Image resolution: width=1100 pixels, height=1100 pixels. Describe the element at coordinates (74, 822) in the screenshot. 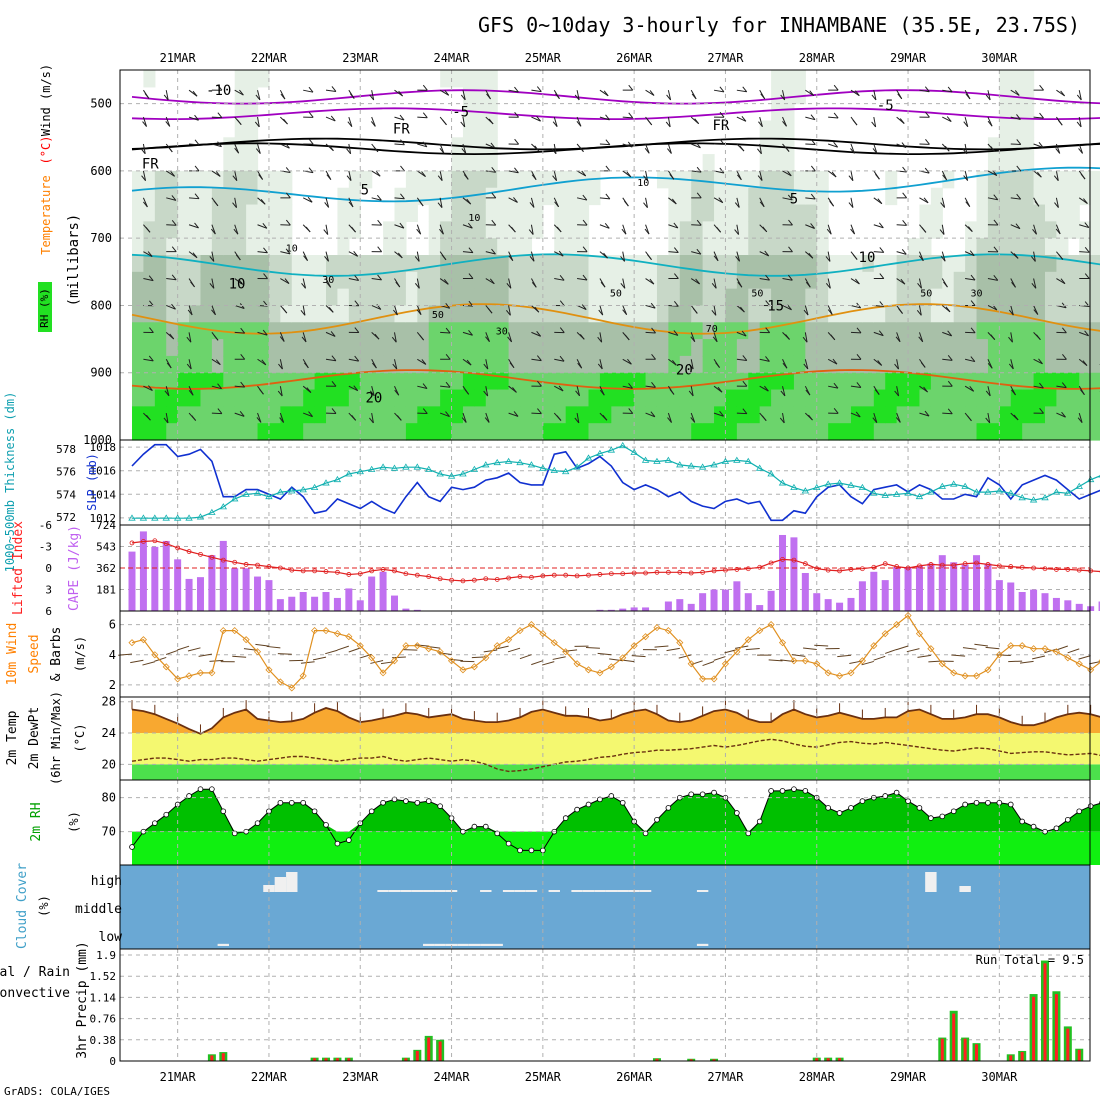

I see `rh2m-unit-label: (%)` at that location.